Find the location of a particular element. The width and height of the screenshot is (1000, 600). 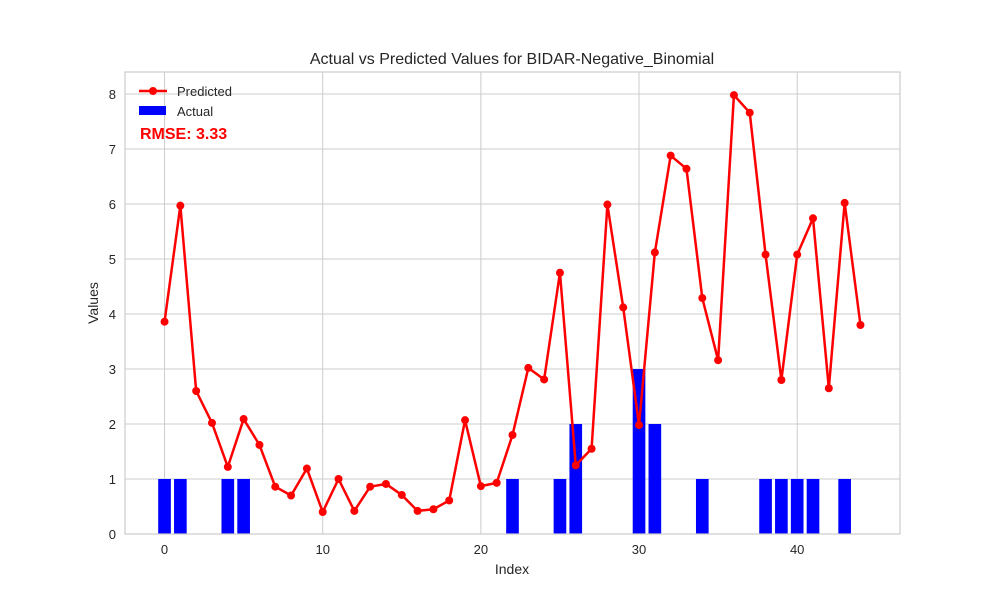

y-tick-label: 7 is located at coordinates (112, 149).